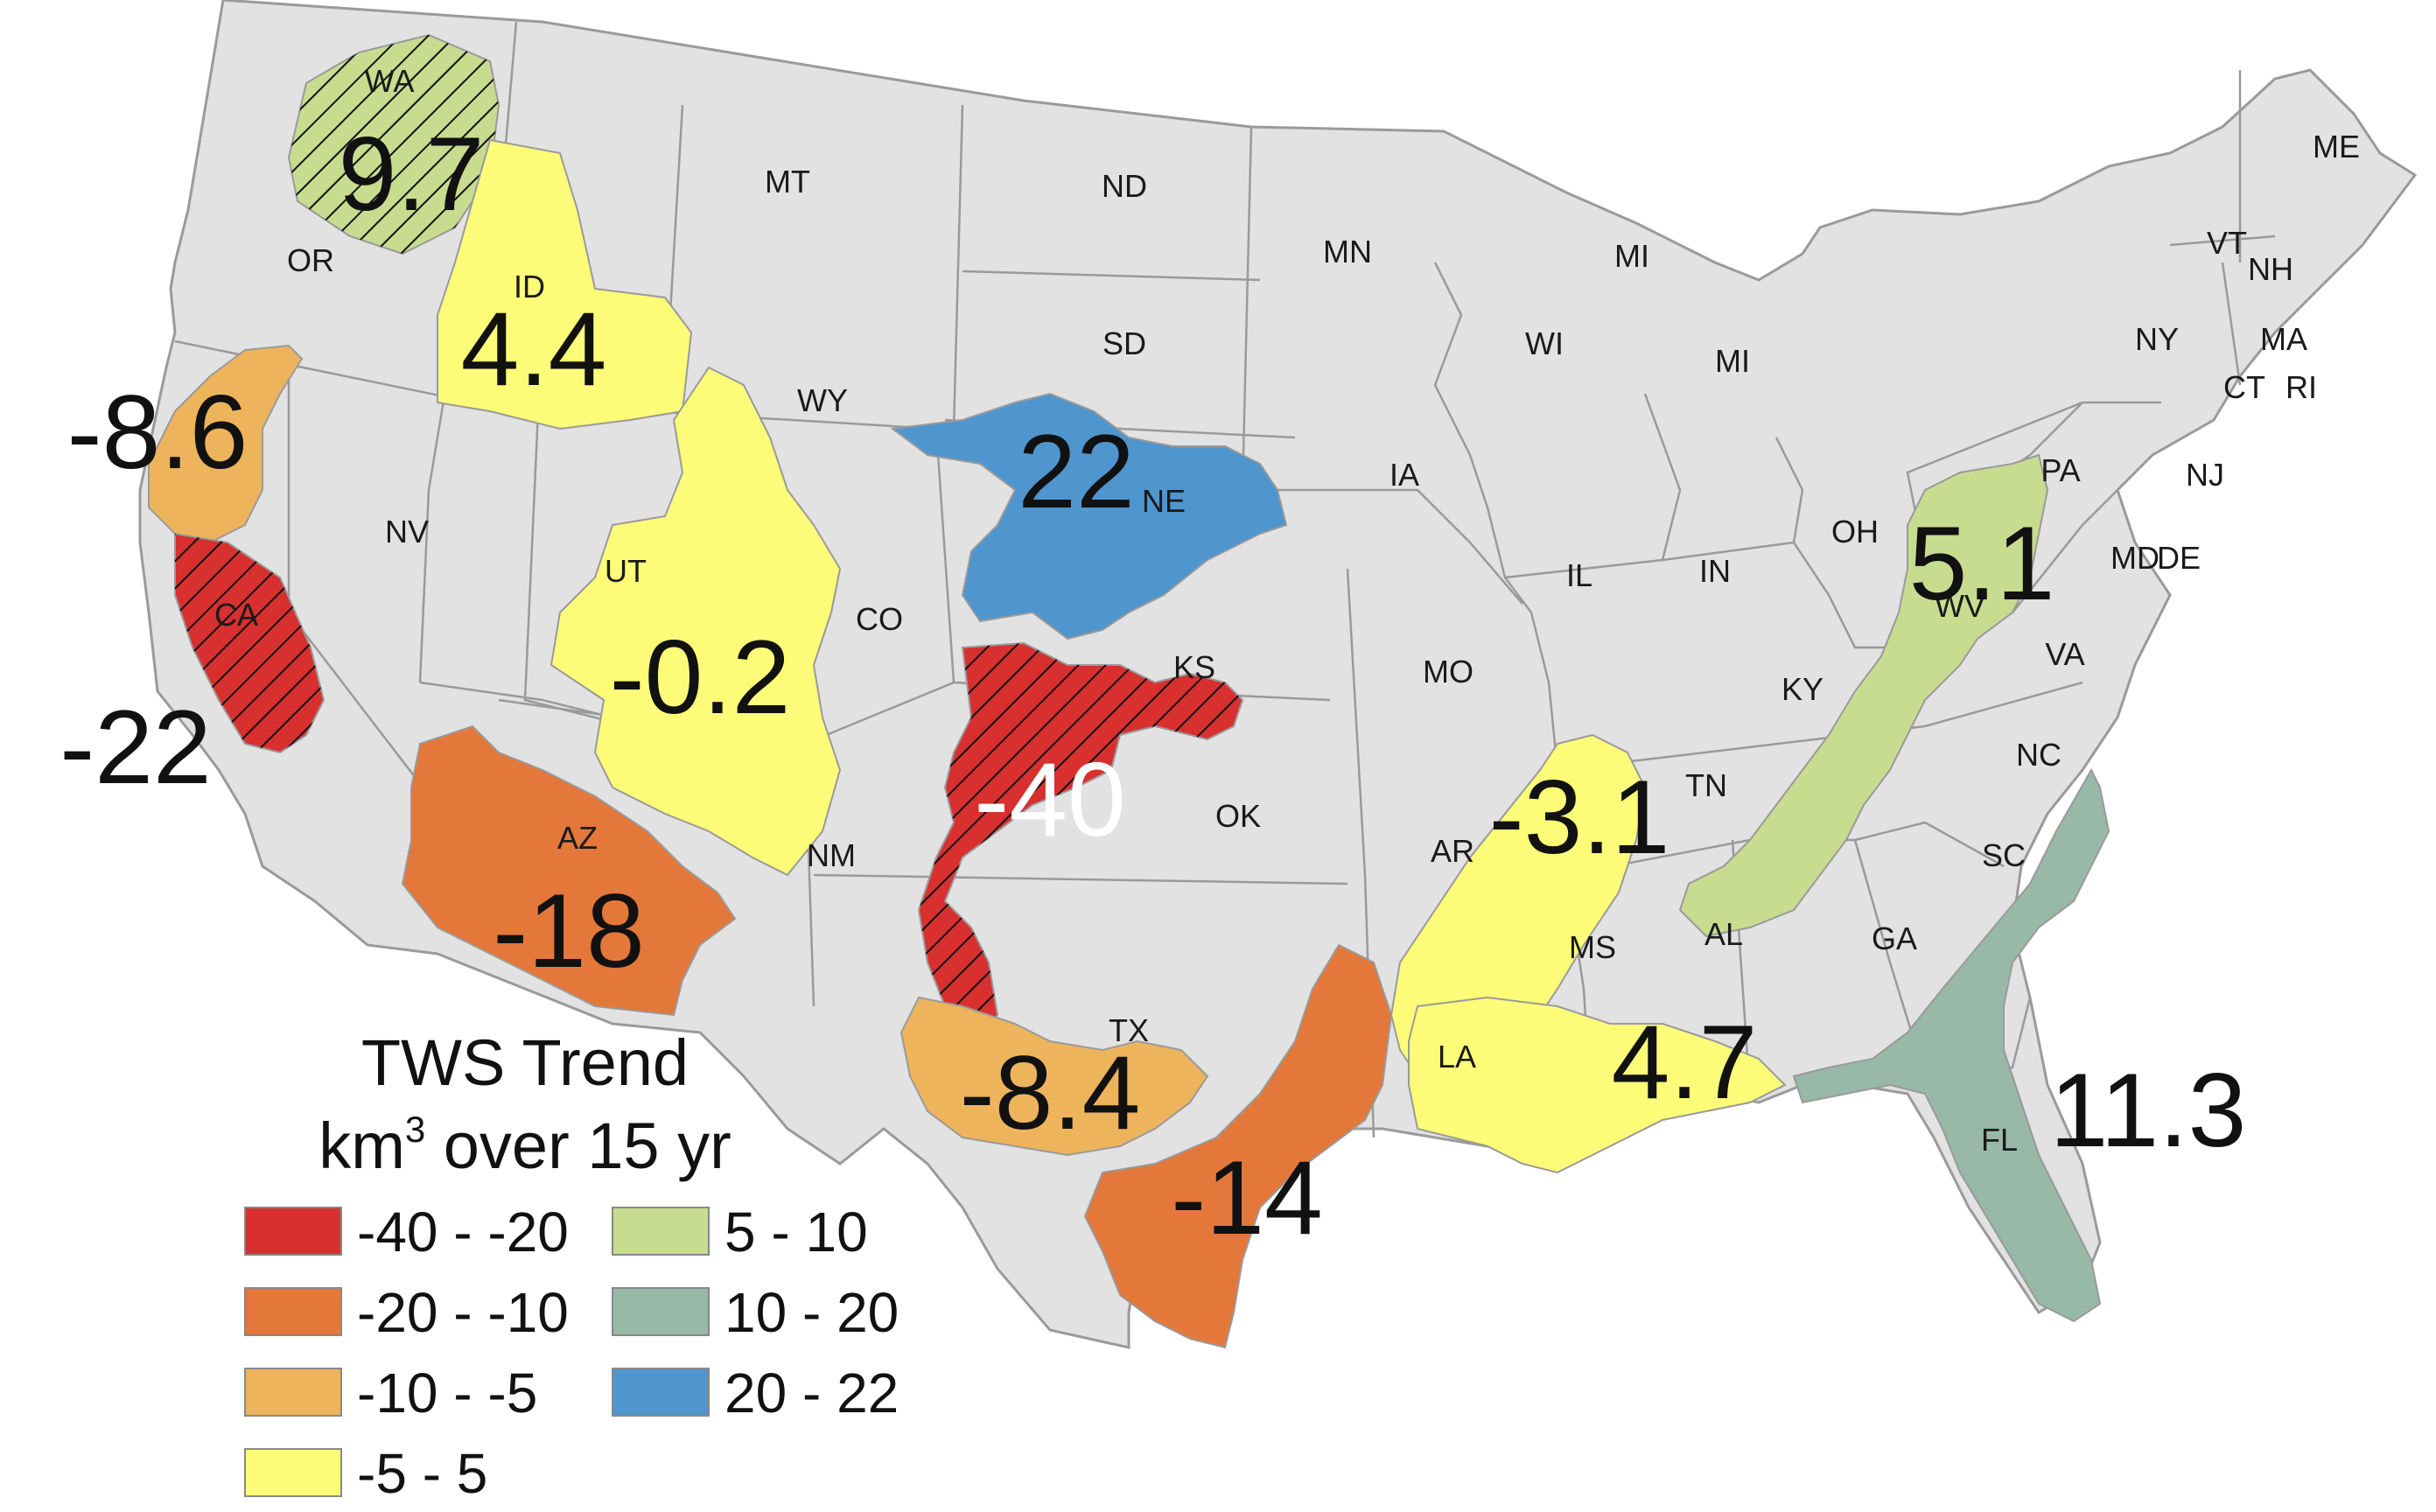 The height and width of the screenshot is (1512, 2436). Describe the element at coordinates (1238, 816) in the screenshot. I see `state-label-ok: OK` at that location.